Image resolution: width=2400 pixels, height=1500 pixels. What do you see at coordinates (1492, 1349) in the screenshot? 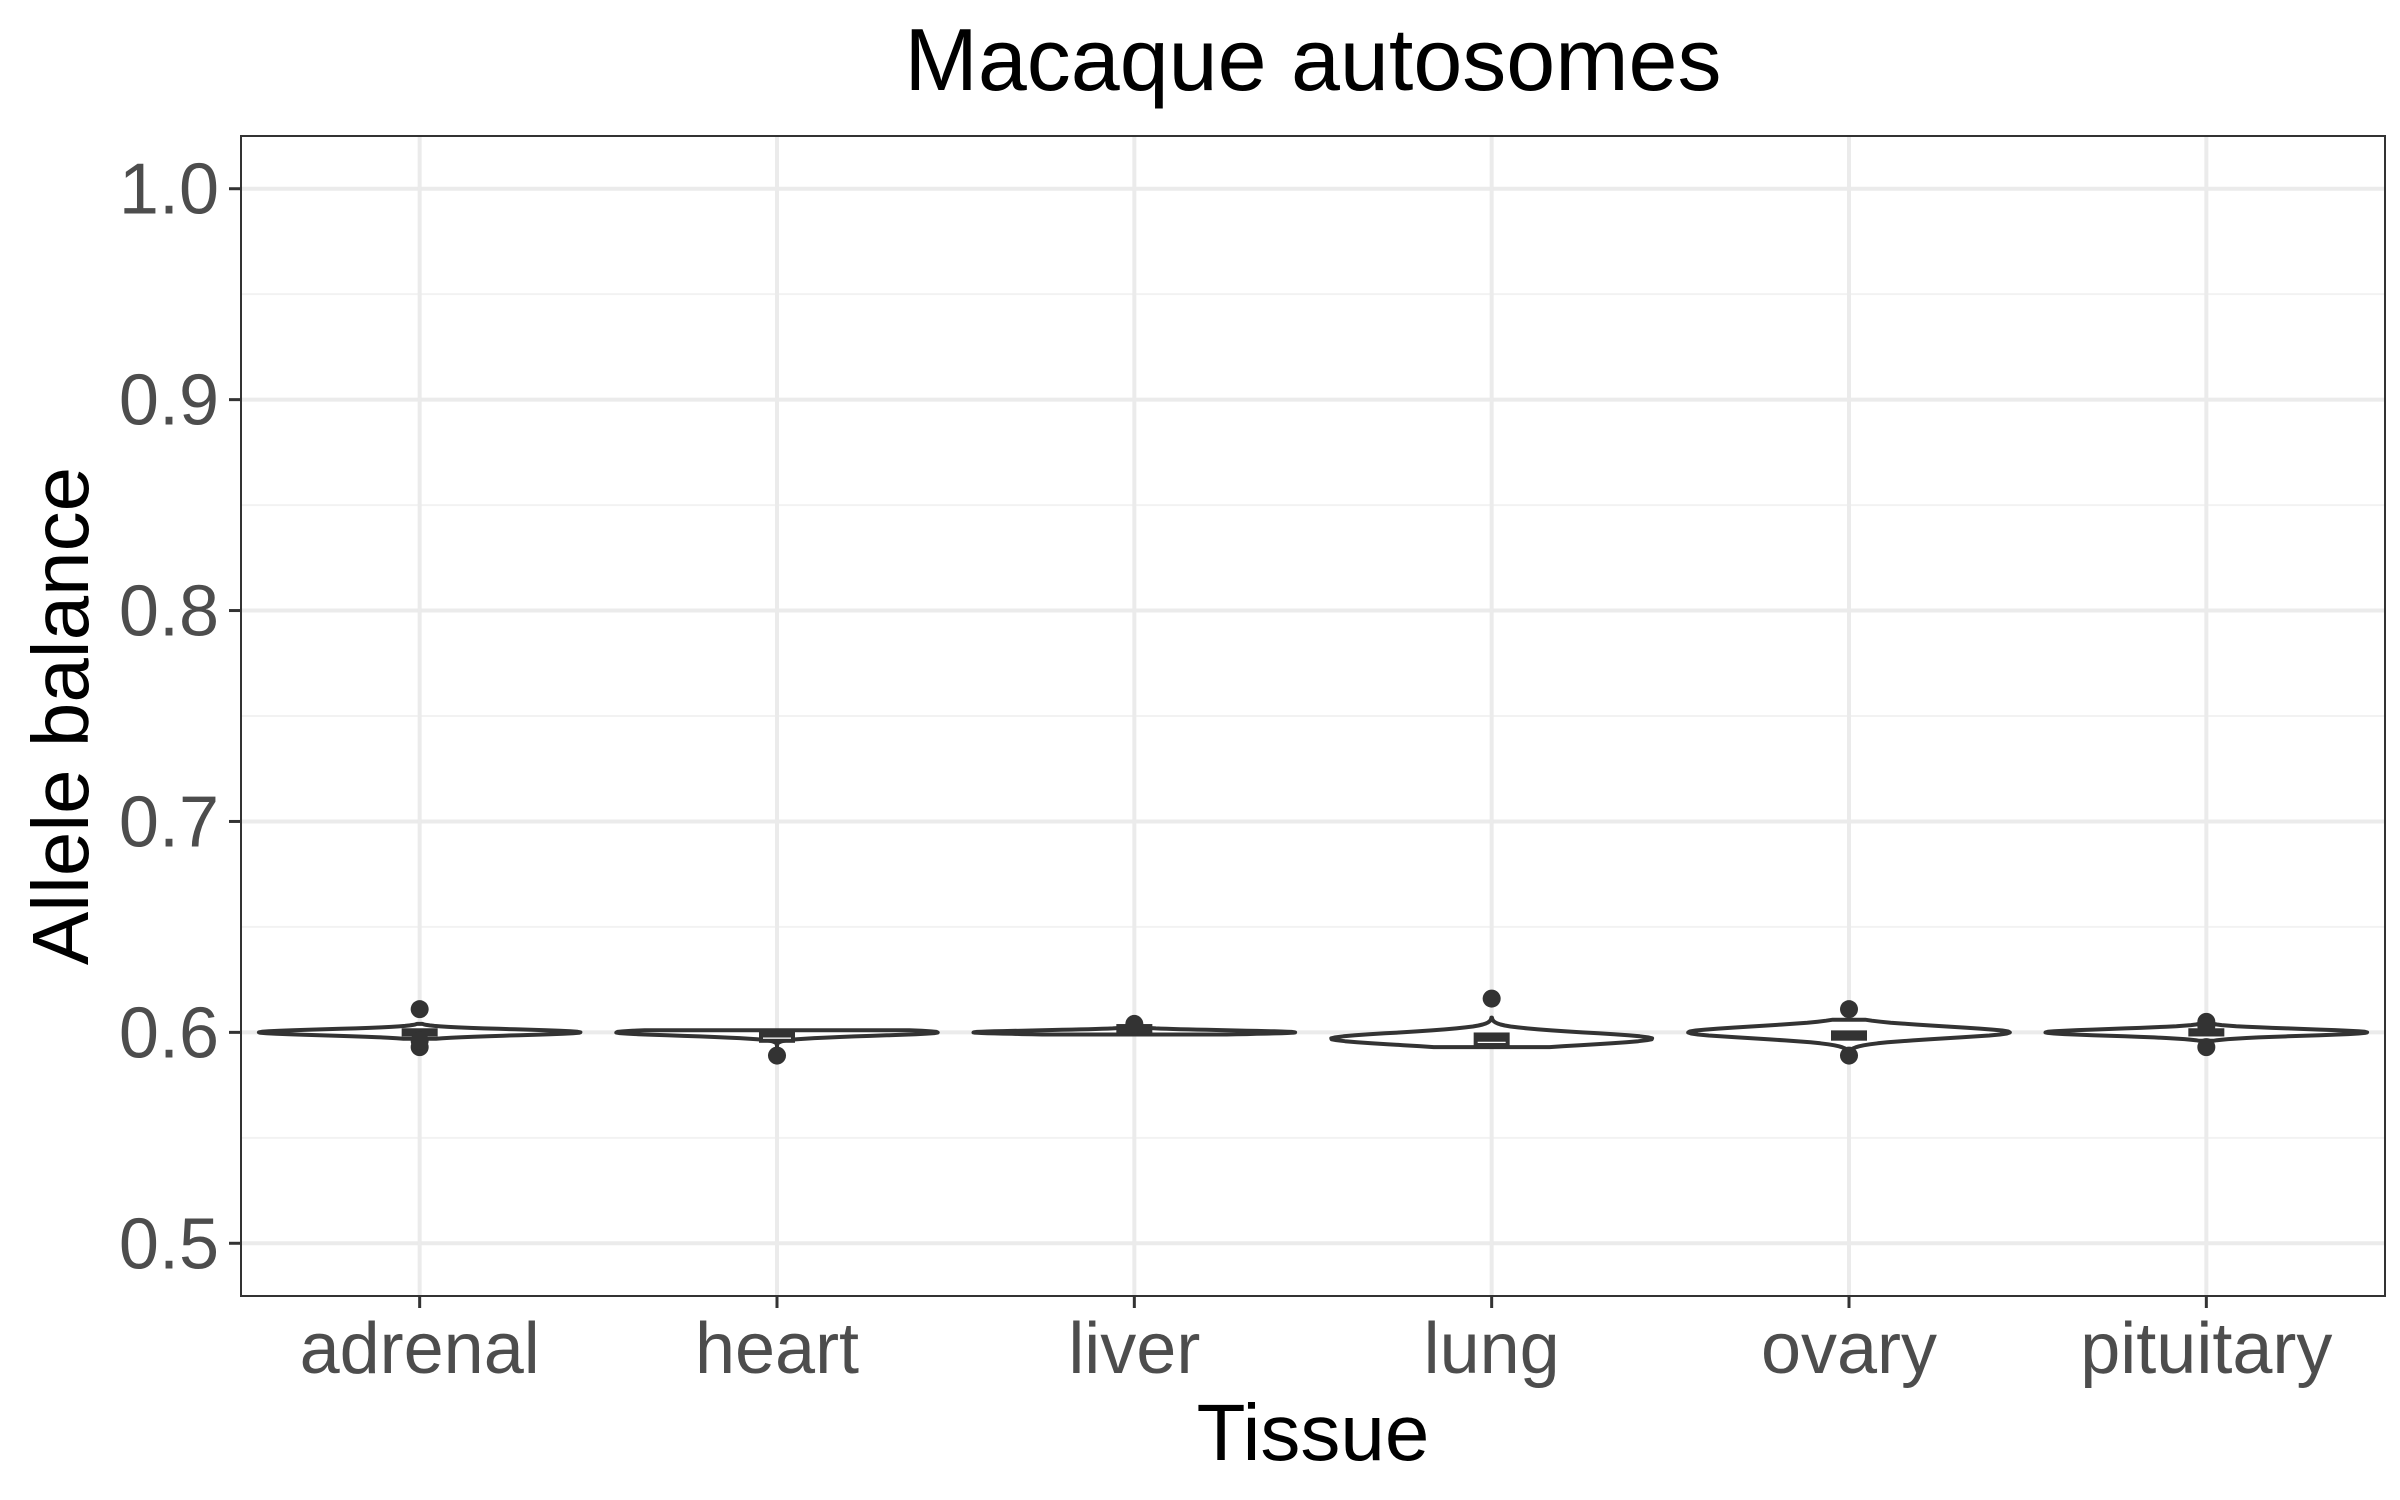
I see `x-tick-label: lung` at bounding box center [1492, 1349].